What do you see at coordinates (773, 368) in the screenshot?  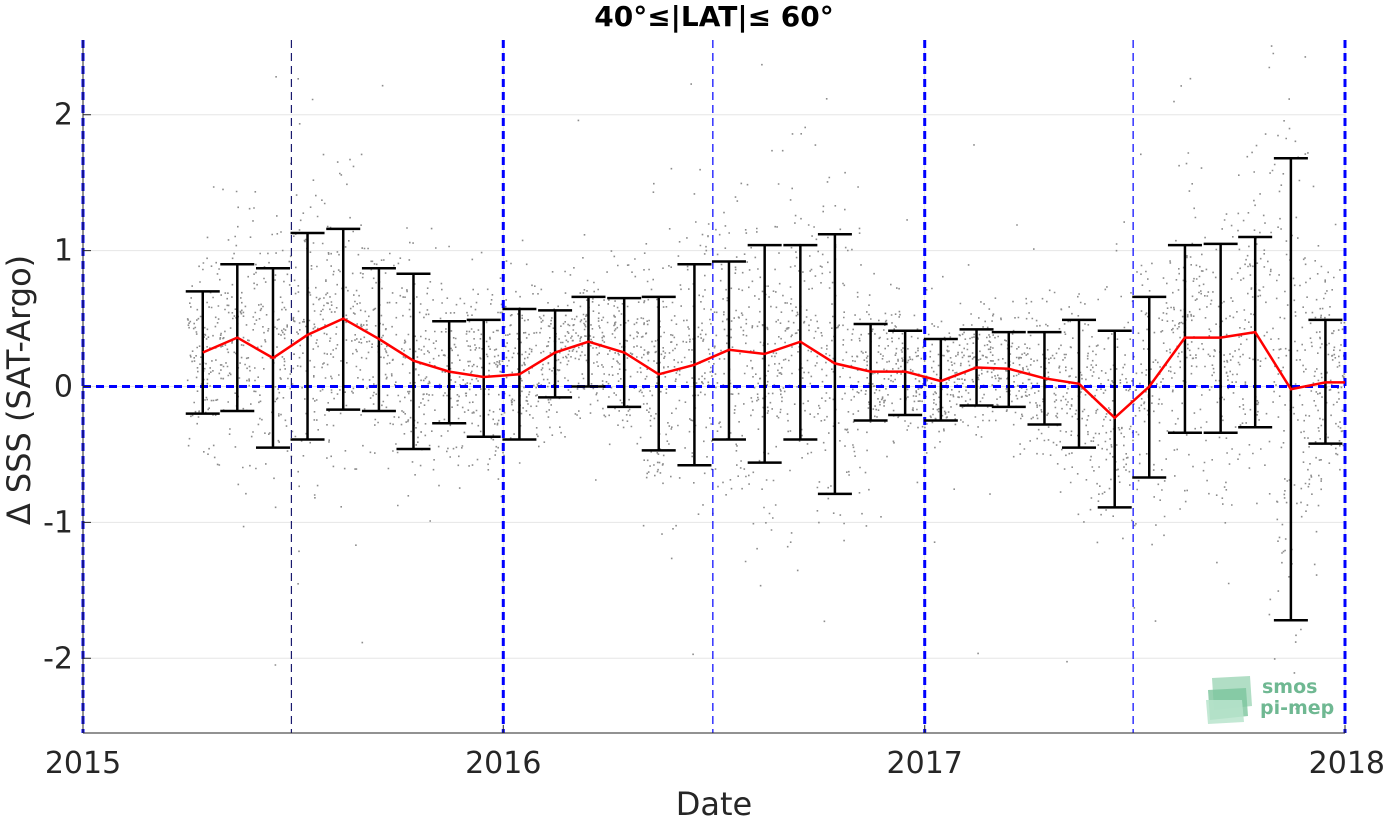 I see `mean-series-line` at bounding box center [773, 368].